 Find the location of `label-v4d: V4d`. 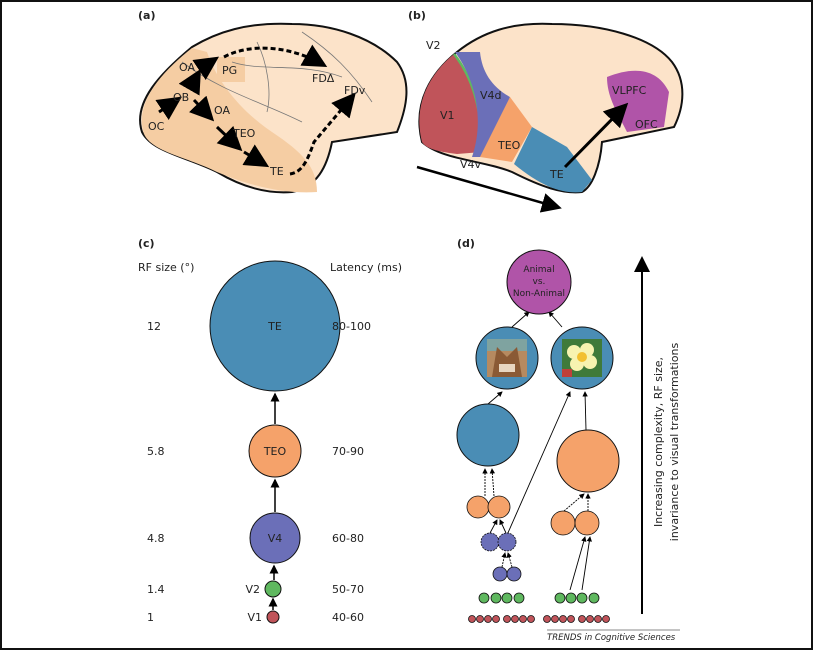

label-v4d: V4d is located at coordinates (491, 95).